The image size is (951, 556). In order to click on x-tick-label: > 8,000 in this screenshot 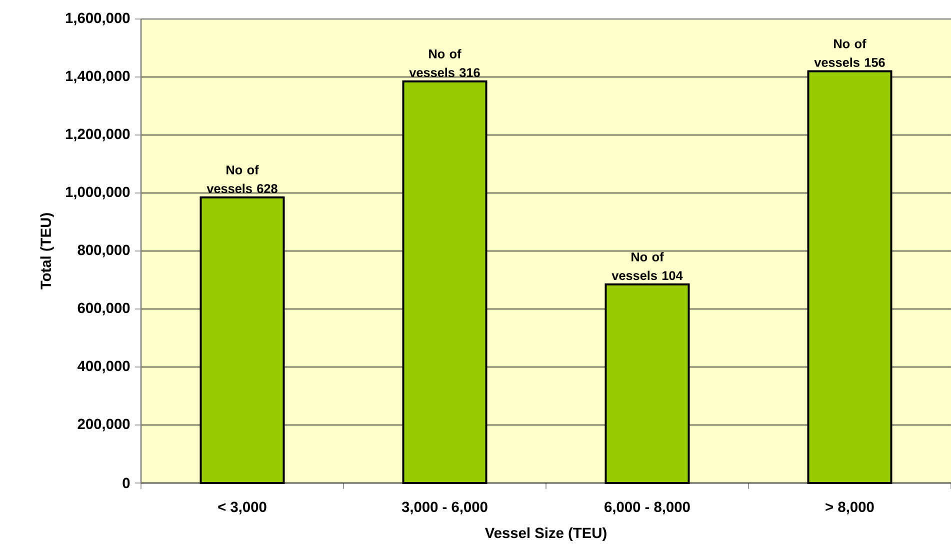, I will do `click(850, 508)`.